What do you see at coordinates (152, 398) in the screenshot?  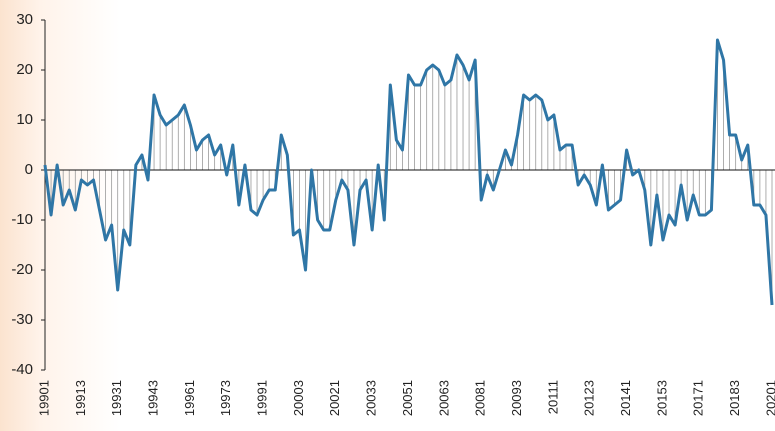 I see `x-tick-label: 19943` at bounding box center [152, 398].